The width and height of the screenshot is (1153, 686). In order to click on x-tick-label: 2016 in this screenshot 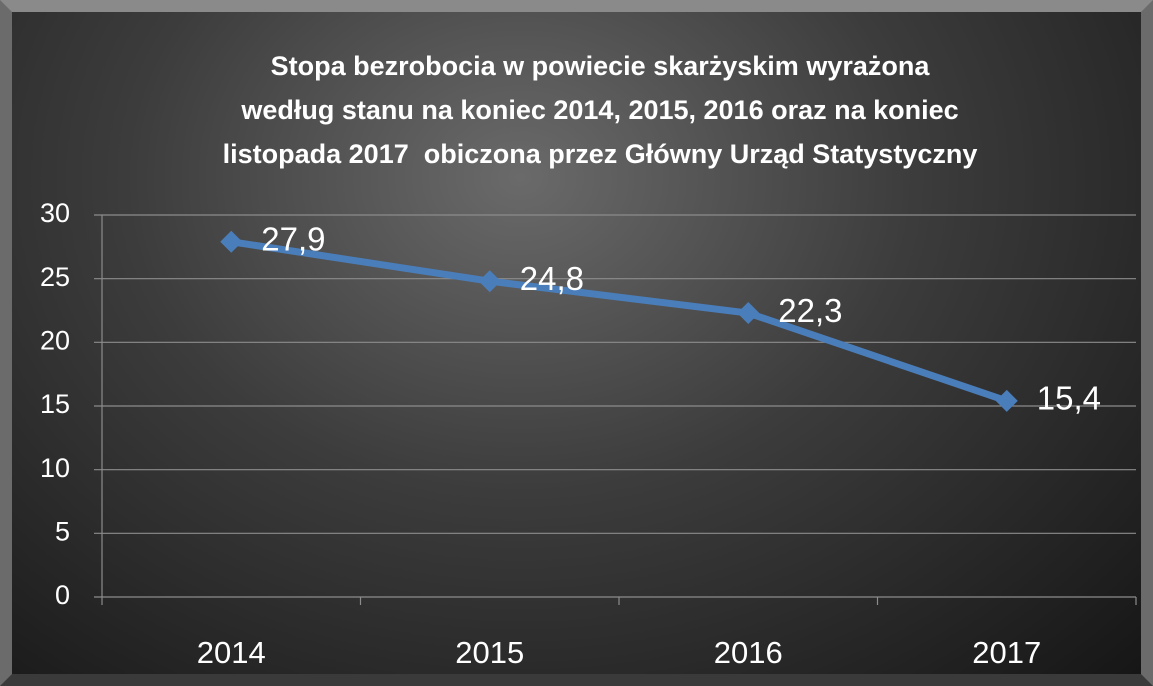, I will do `click(748, 652)`.